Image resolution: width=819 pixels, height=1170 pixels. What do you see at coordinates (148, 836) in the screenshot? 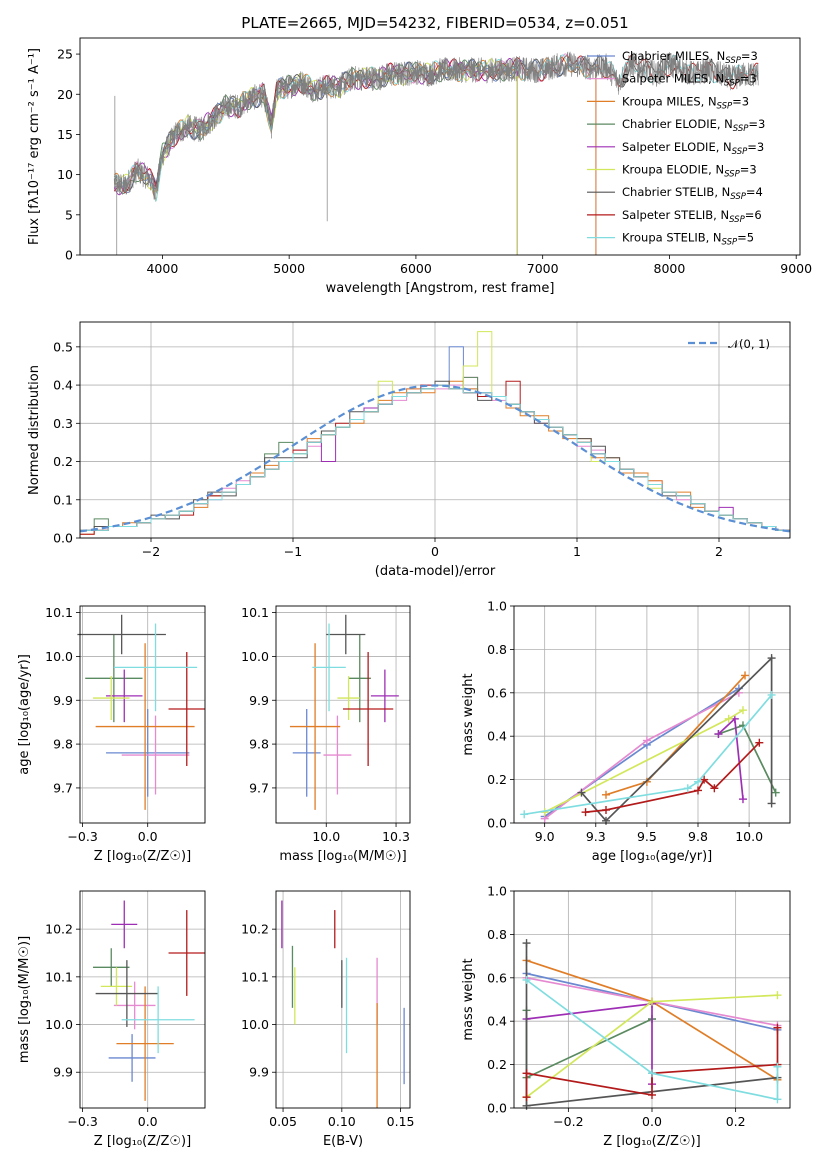
I see `x-tick-label: 0.0` at bounding box center [148, 836].